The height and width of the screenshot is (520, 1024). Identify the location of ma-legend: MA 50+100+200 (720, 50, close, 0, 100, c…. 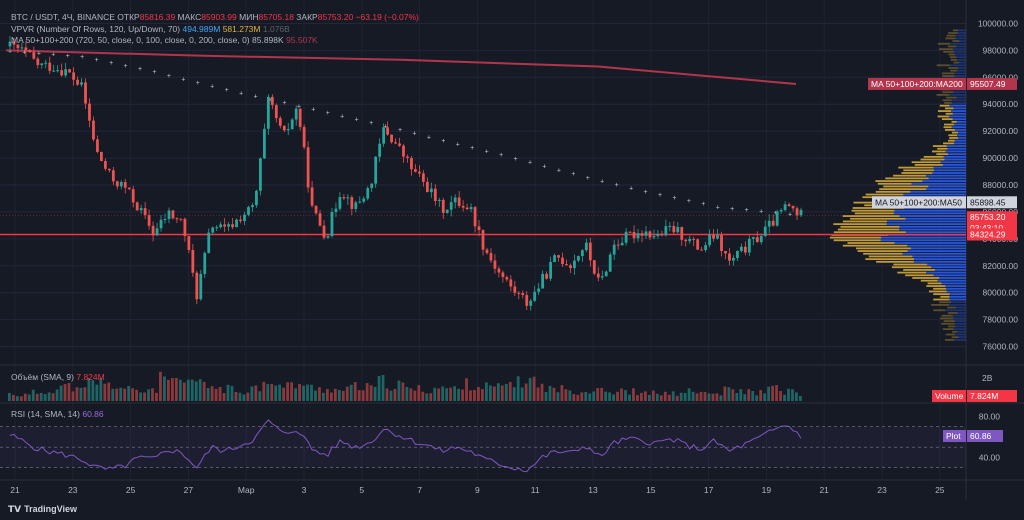
(164, 40).